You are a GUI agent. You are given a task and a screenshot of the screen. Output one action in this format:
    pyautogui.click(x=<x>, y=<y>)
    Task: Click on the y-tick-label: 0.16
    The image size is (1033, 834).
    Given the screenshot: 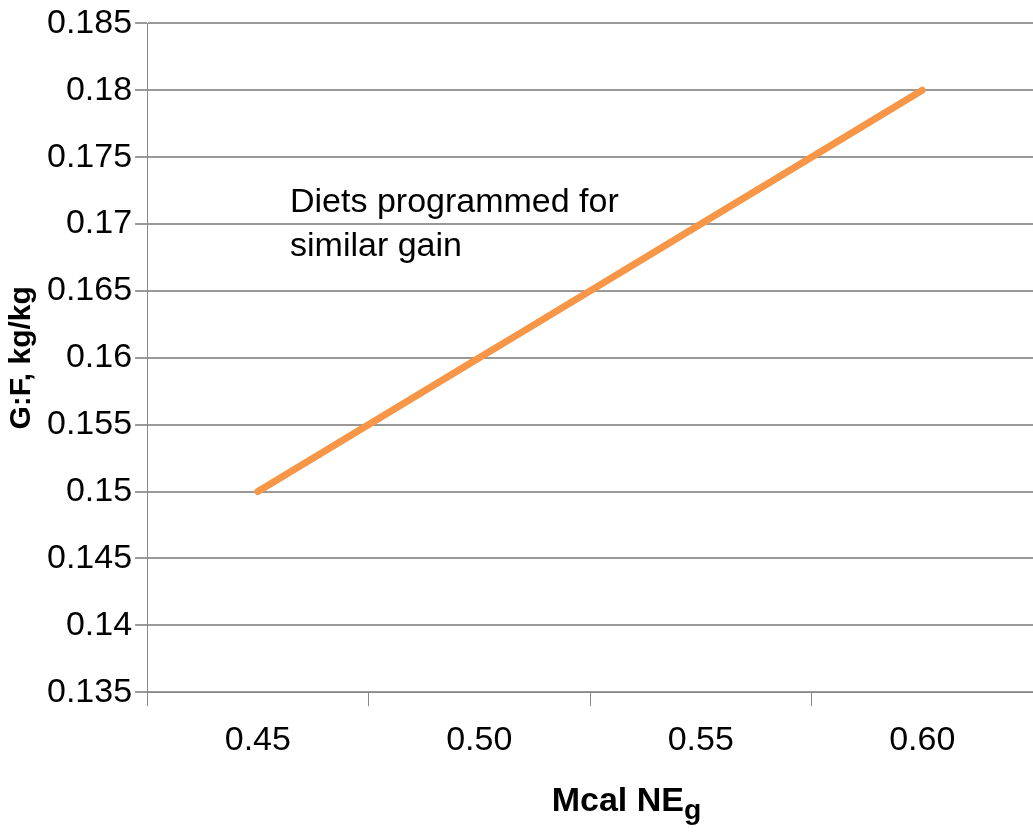 What is the action you would take?
    pyautogui.click(x=99, y=355)
    